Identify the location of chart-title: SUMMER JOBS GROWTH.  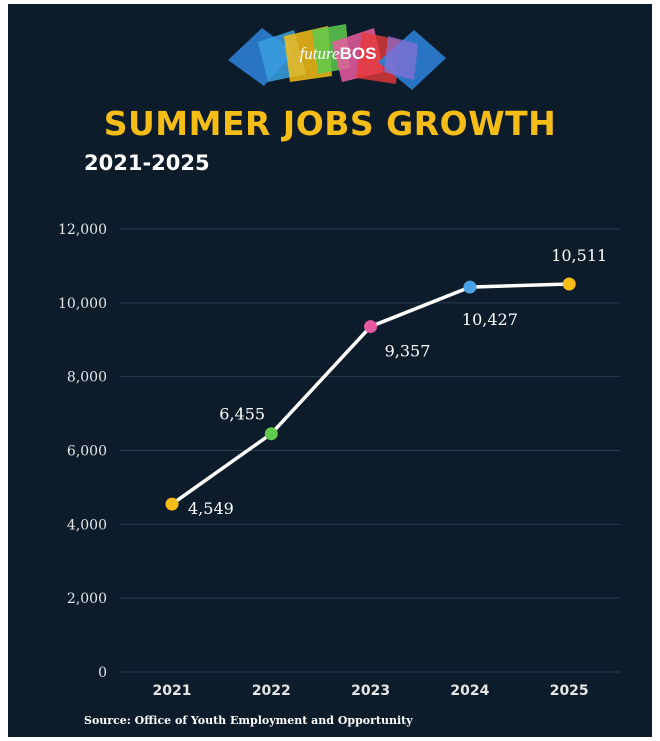
(330, 123).